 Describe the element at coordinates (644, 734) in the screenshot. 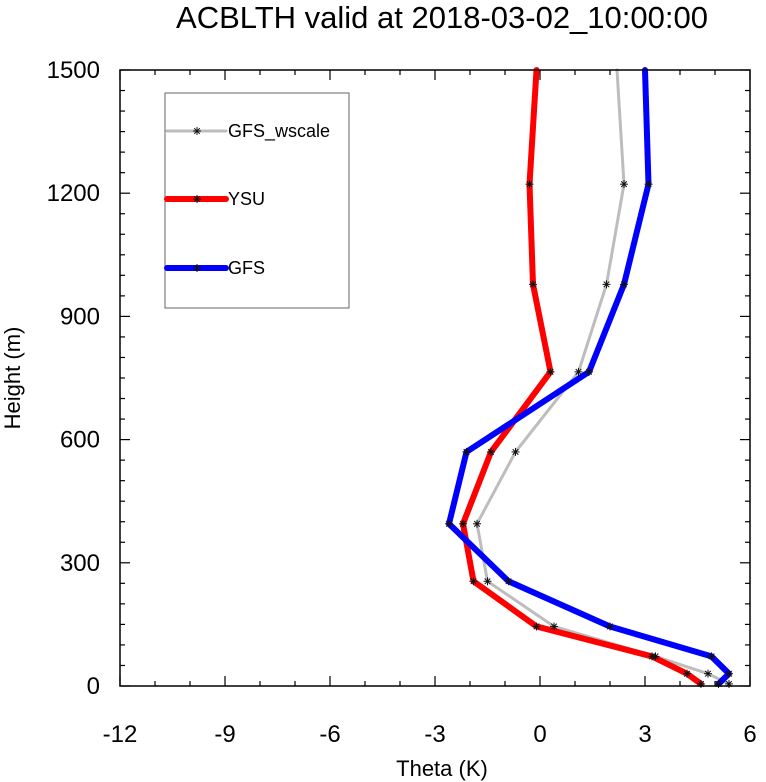

I see `x-tick-label: 3` at that location.